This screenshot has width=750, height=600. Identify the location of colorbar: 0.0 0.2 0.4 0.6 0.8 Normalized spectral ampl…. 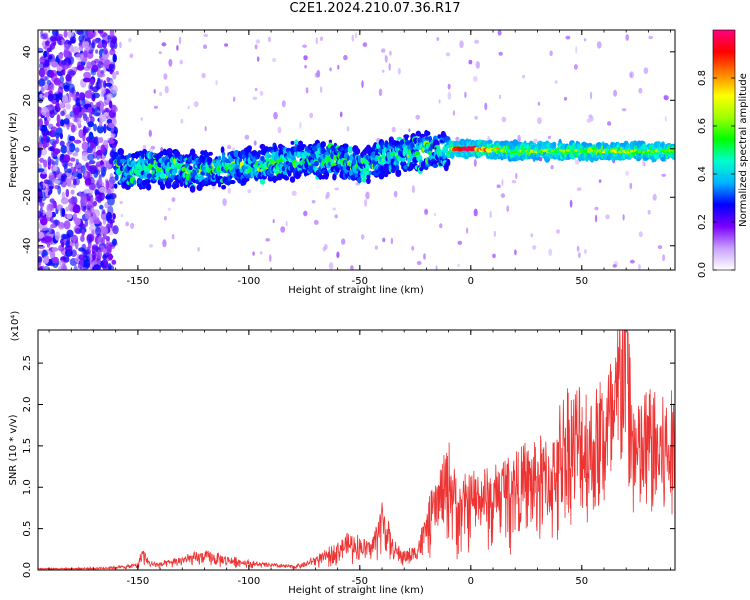
(723, 153).